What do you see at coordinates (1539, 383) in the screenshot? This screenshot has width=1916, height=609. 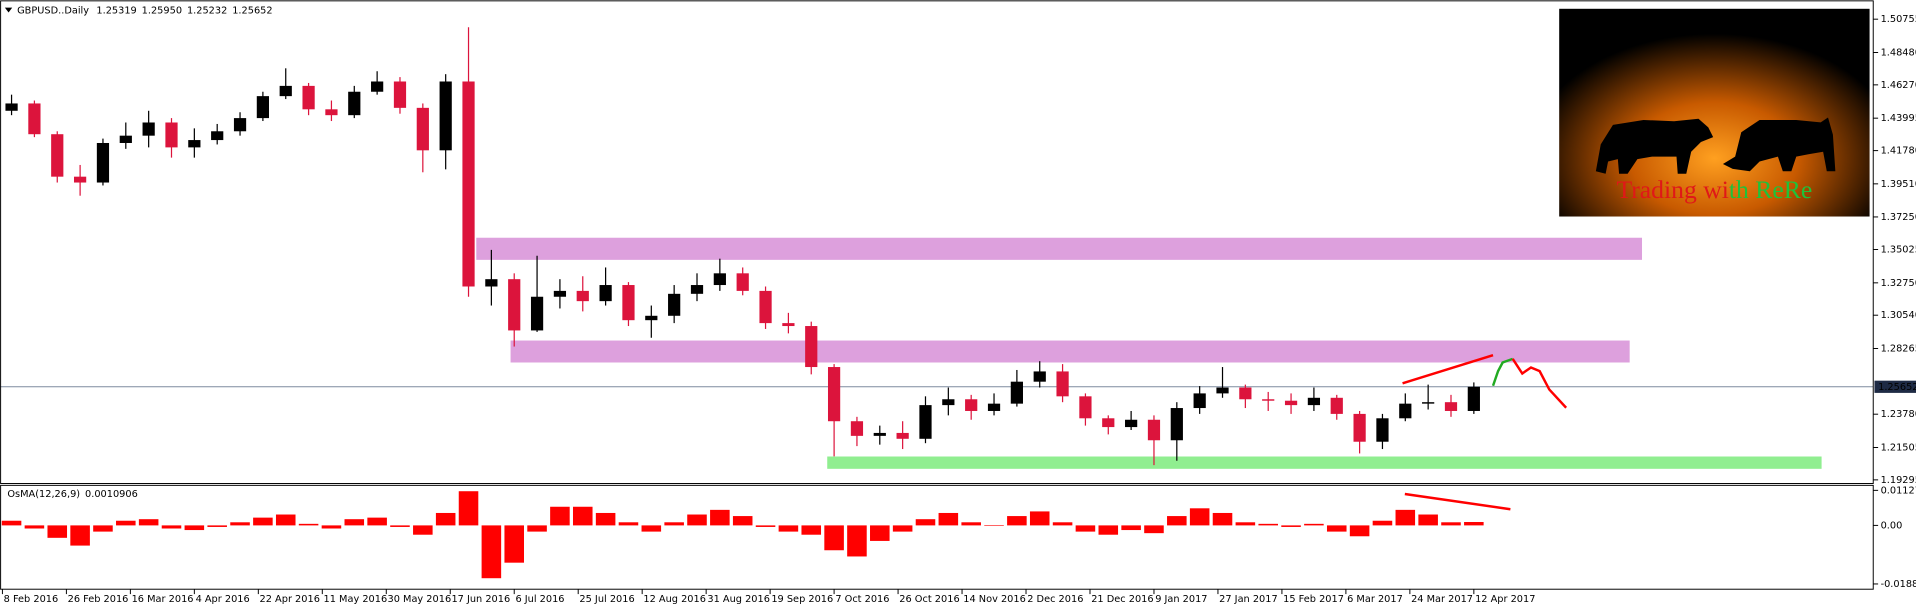 I see `annotation-line` at bounding box center [1539, 383].